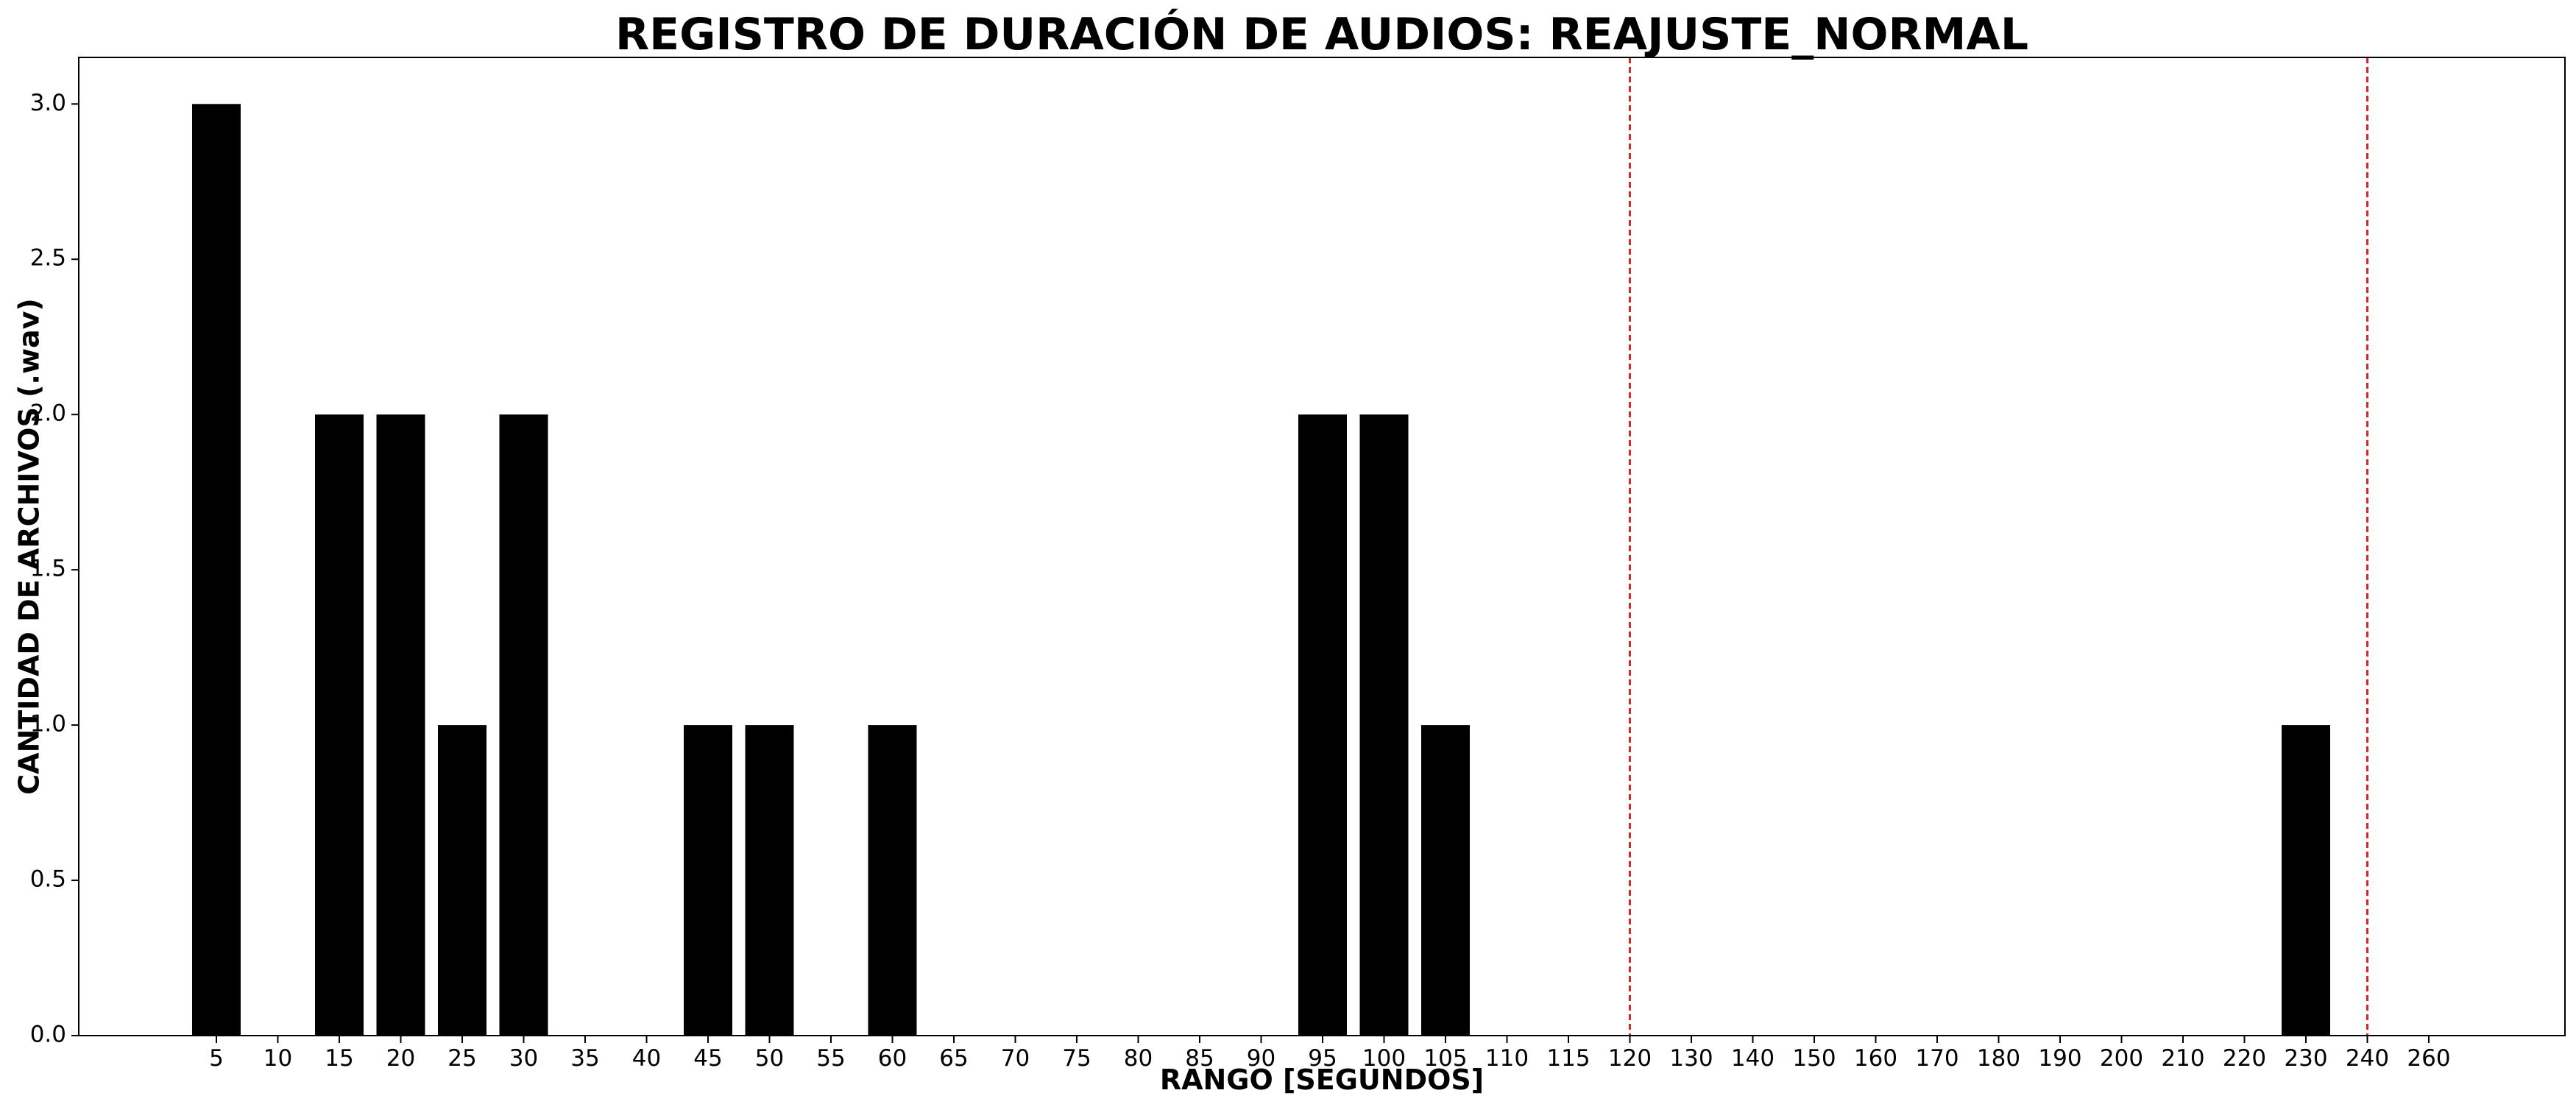 Image resolution: width=2576 pixels, height=1107 pixels. Describe the element at coordinates (48, 569) in the screenshot. I see `y-tick-label: 1.5` at that location.